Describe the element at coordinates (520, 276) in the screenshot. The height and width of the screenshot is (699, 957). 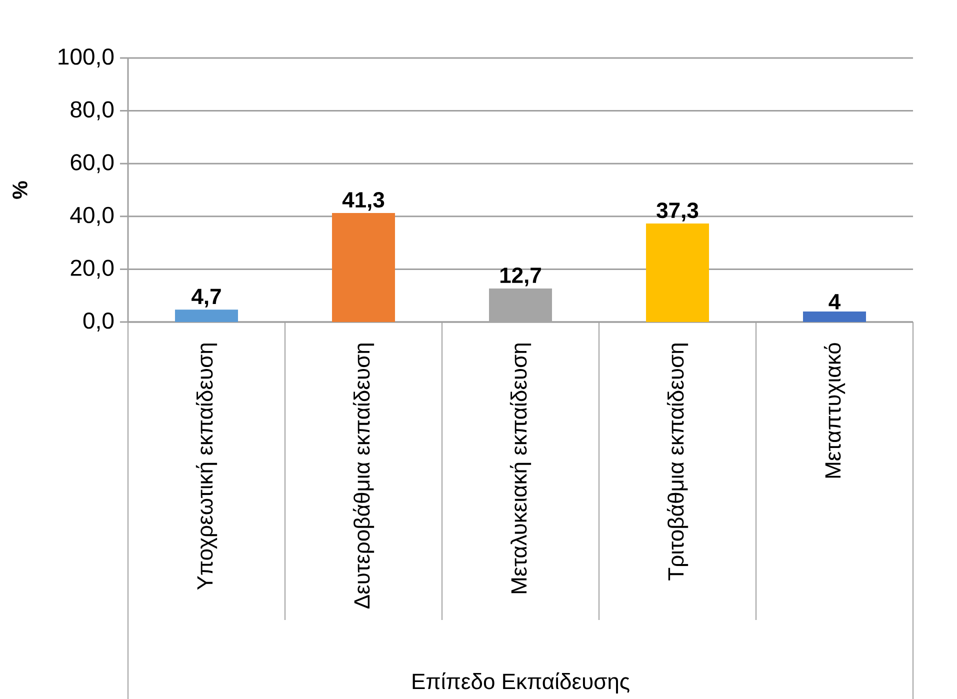
I see `data-label: 12,7` at that location.